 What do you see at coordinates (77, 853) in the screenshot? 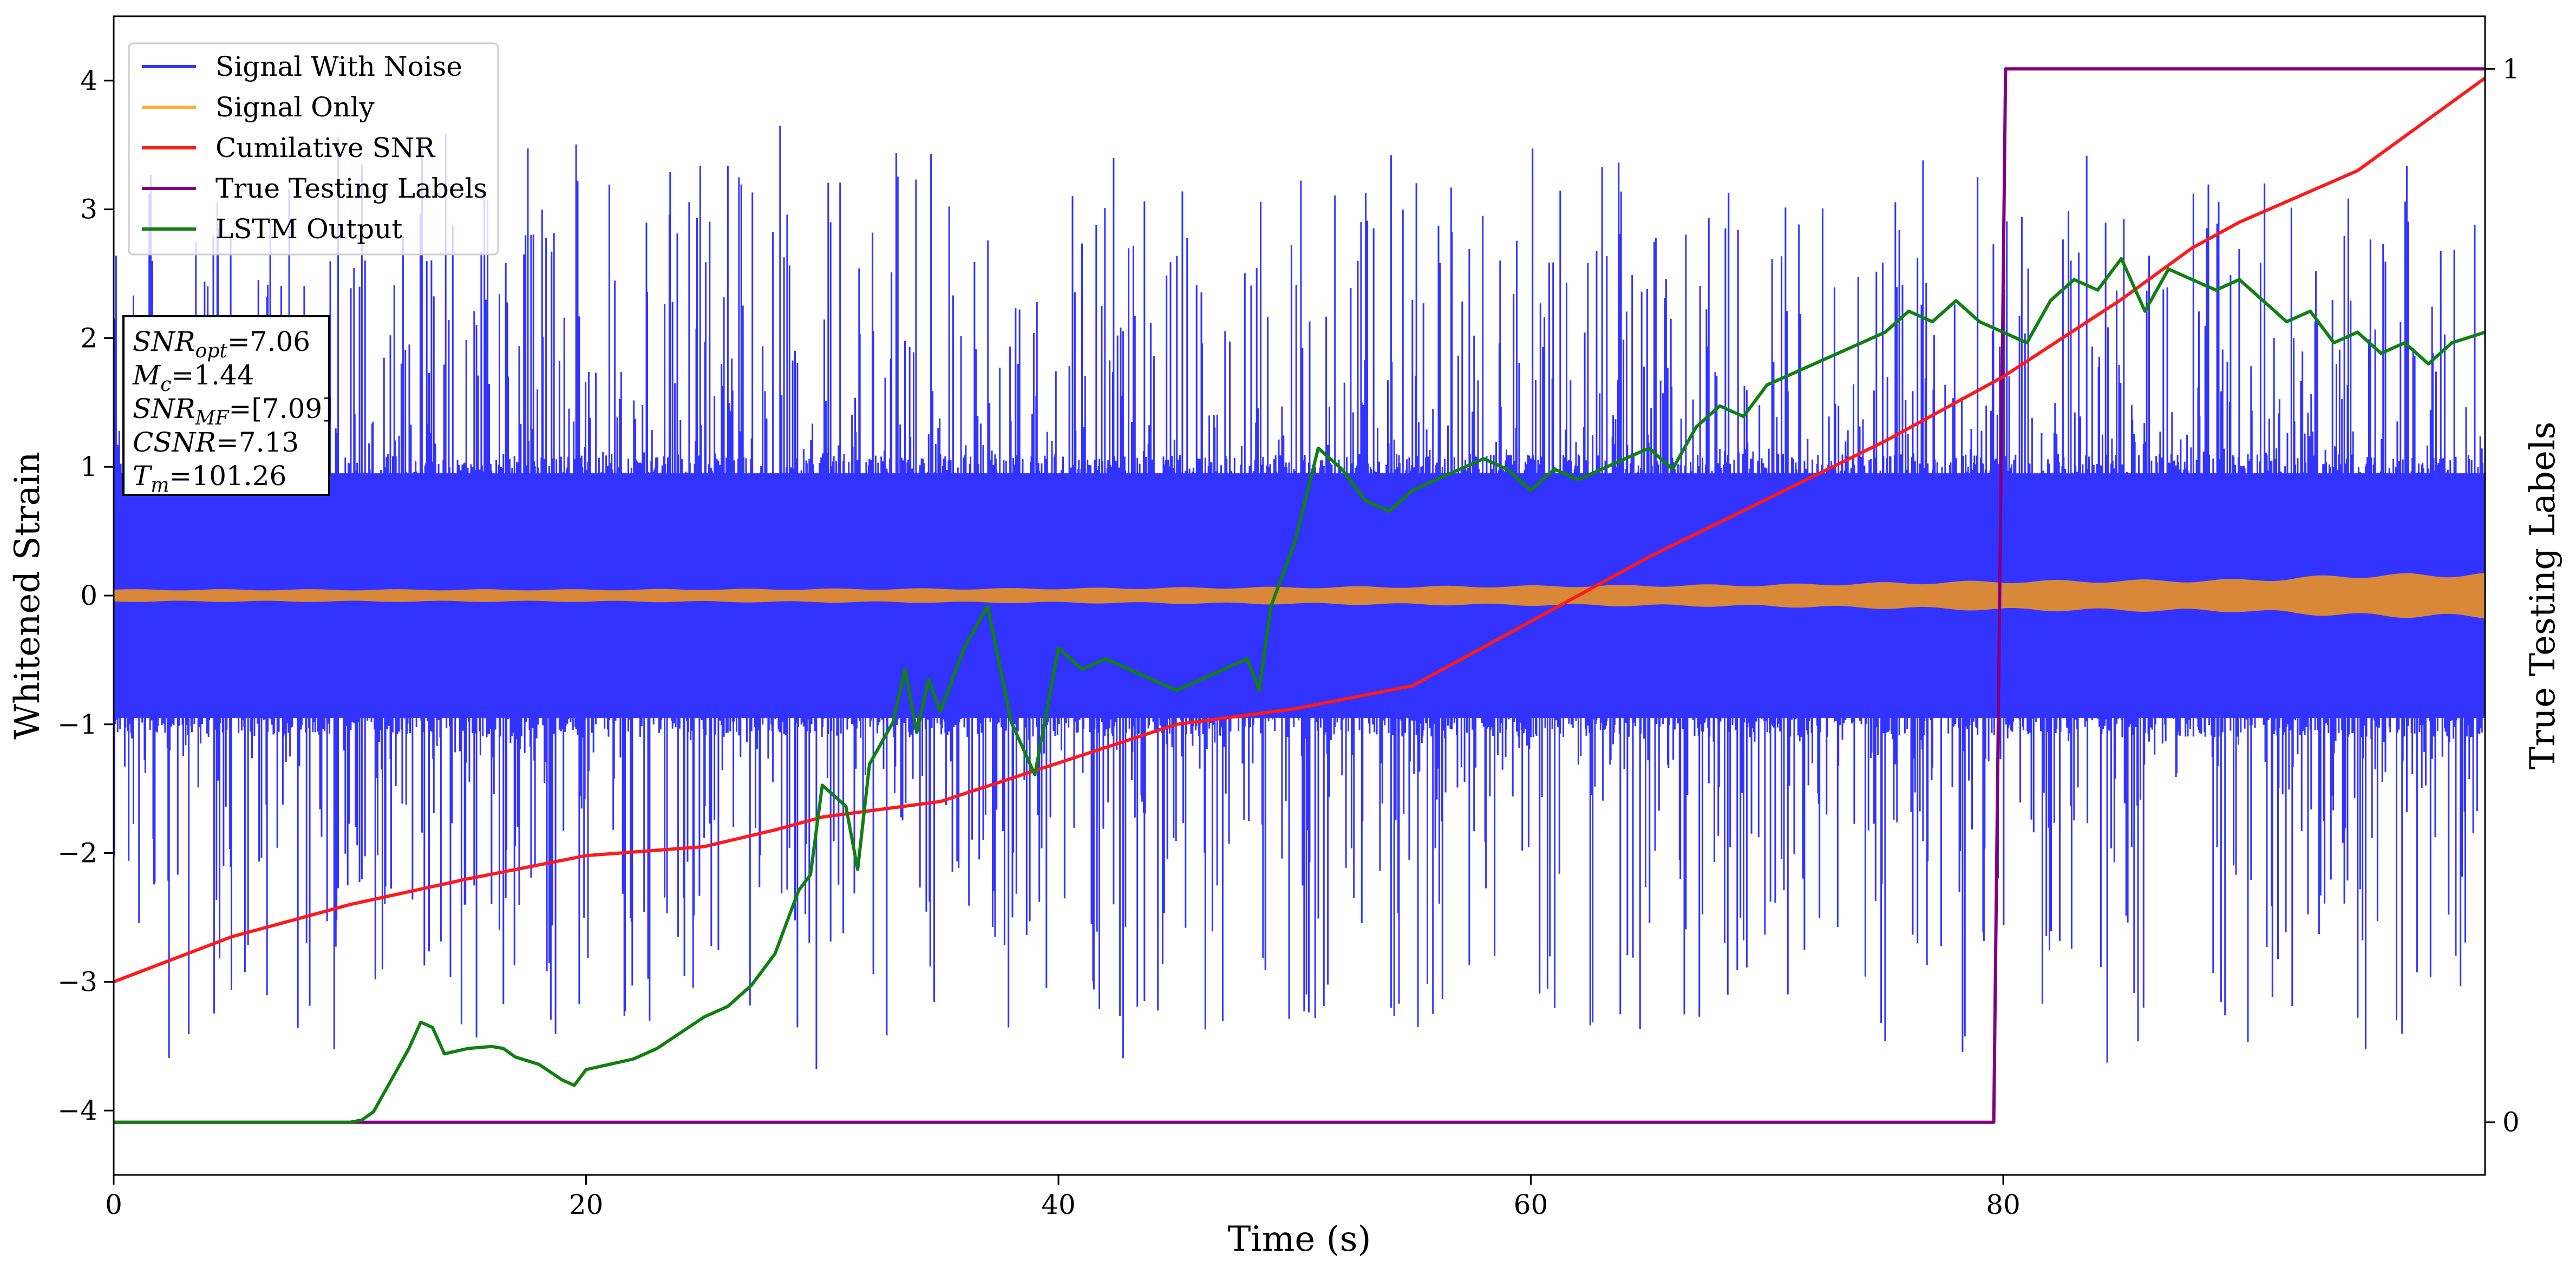
I see `y-tick-label: −2` at bounding box center [77, 853].